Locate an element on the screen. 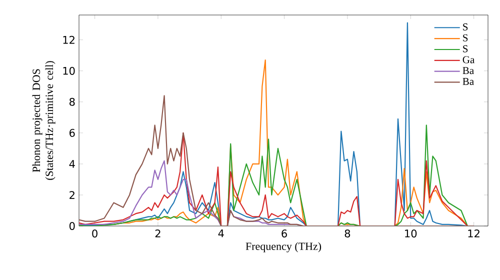  x-tick-label: 10 is located at coordinates (411, 234).